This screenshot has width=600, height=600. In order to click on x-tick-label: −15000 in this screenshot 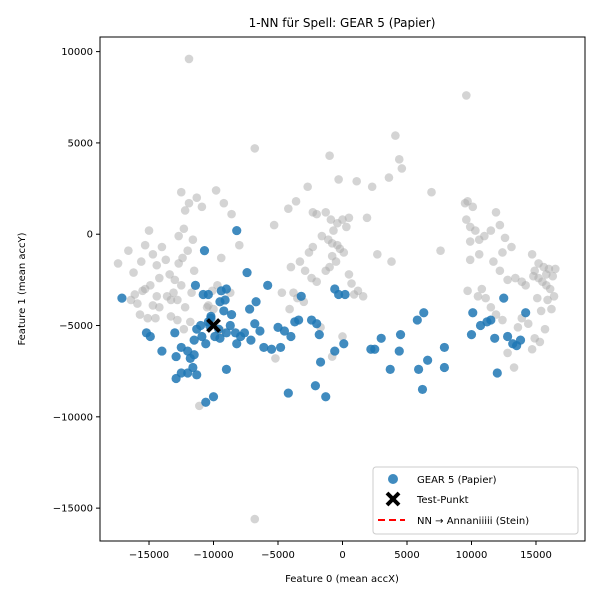, I will do `click(149, 555)`.